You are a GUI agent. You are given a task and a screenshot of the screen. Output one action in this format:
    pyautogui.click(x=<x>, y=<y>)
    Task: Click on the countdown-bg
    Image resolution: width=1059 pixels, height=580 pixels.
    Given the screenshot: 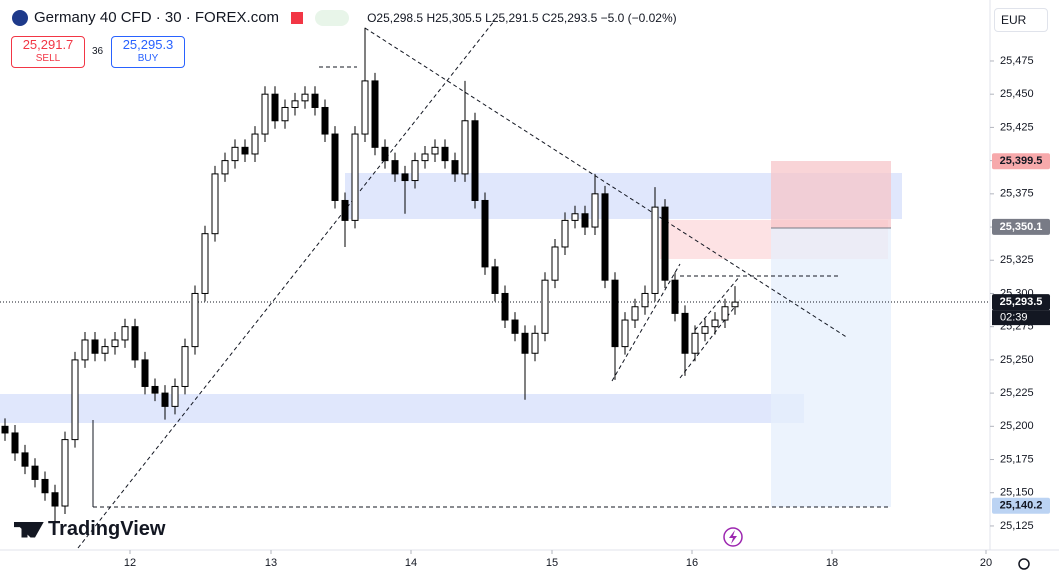 What is the action you would take?
    pyautogui.click(x=1021, y=318)
    